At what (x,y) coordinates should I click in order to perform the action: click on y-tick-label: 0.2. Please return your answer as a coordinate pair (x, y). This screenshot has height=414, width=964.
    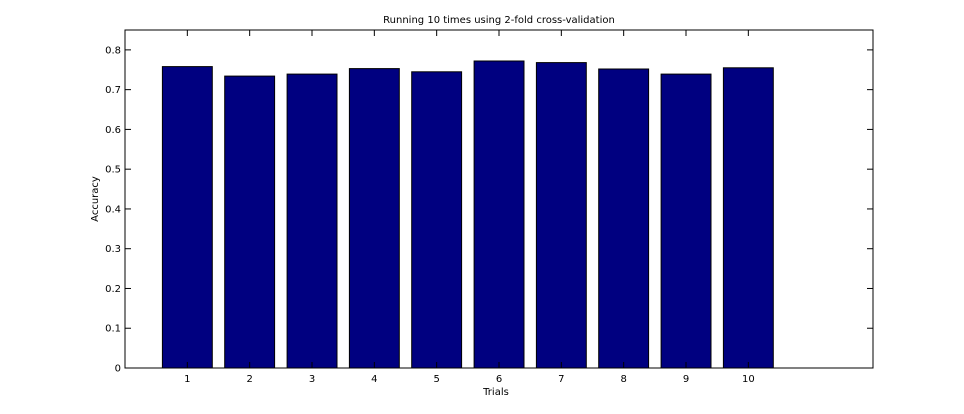
    Looking at the image, I should click on (113, 289).